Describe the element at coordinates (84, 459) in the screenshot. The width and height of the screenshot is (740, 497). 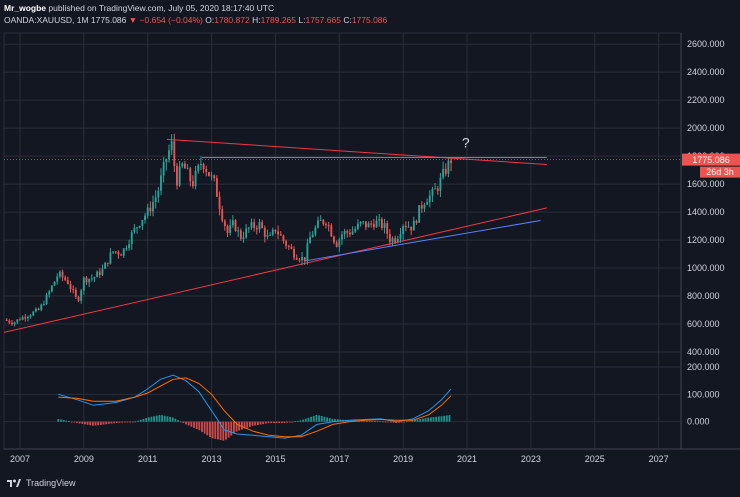
I see `x-tick-label: 2009` at that location.